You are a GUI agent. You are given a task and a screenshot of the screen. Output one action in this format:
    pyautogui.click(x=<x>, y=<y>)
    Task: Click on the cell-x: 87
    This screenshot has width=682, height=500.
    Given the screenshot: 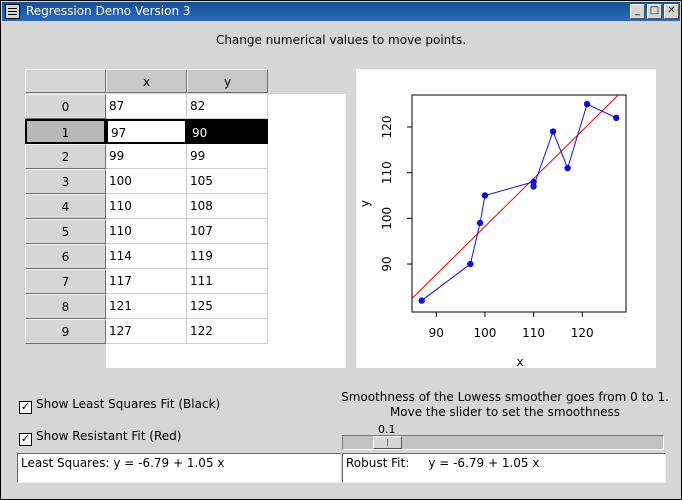 What is the action you would take?
    pyautogui.click(x=146, y=106)
    